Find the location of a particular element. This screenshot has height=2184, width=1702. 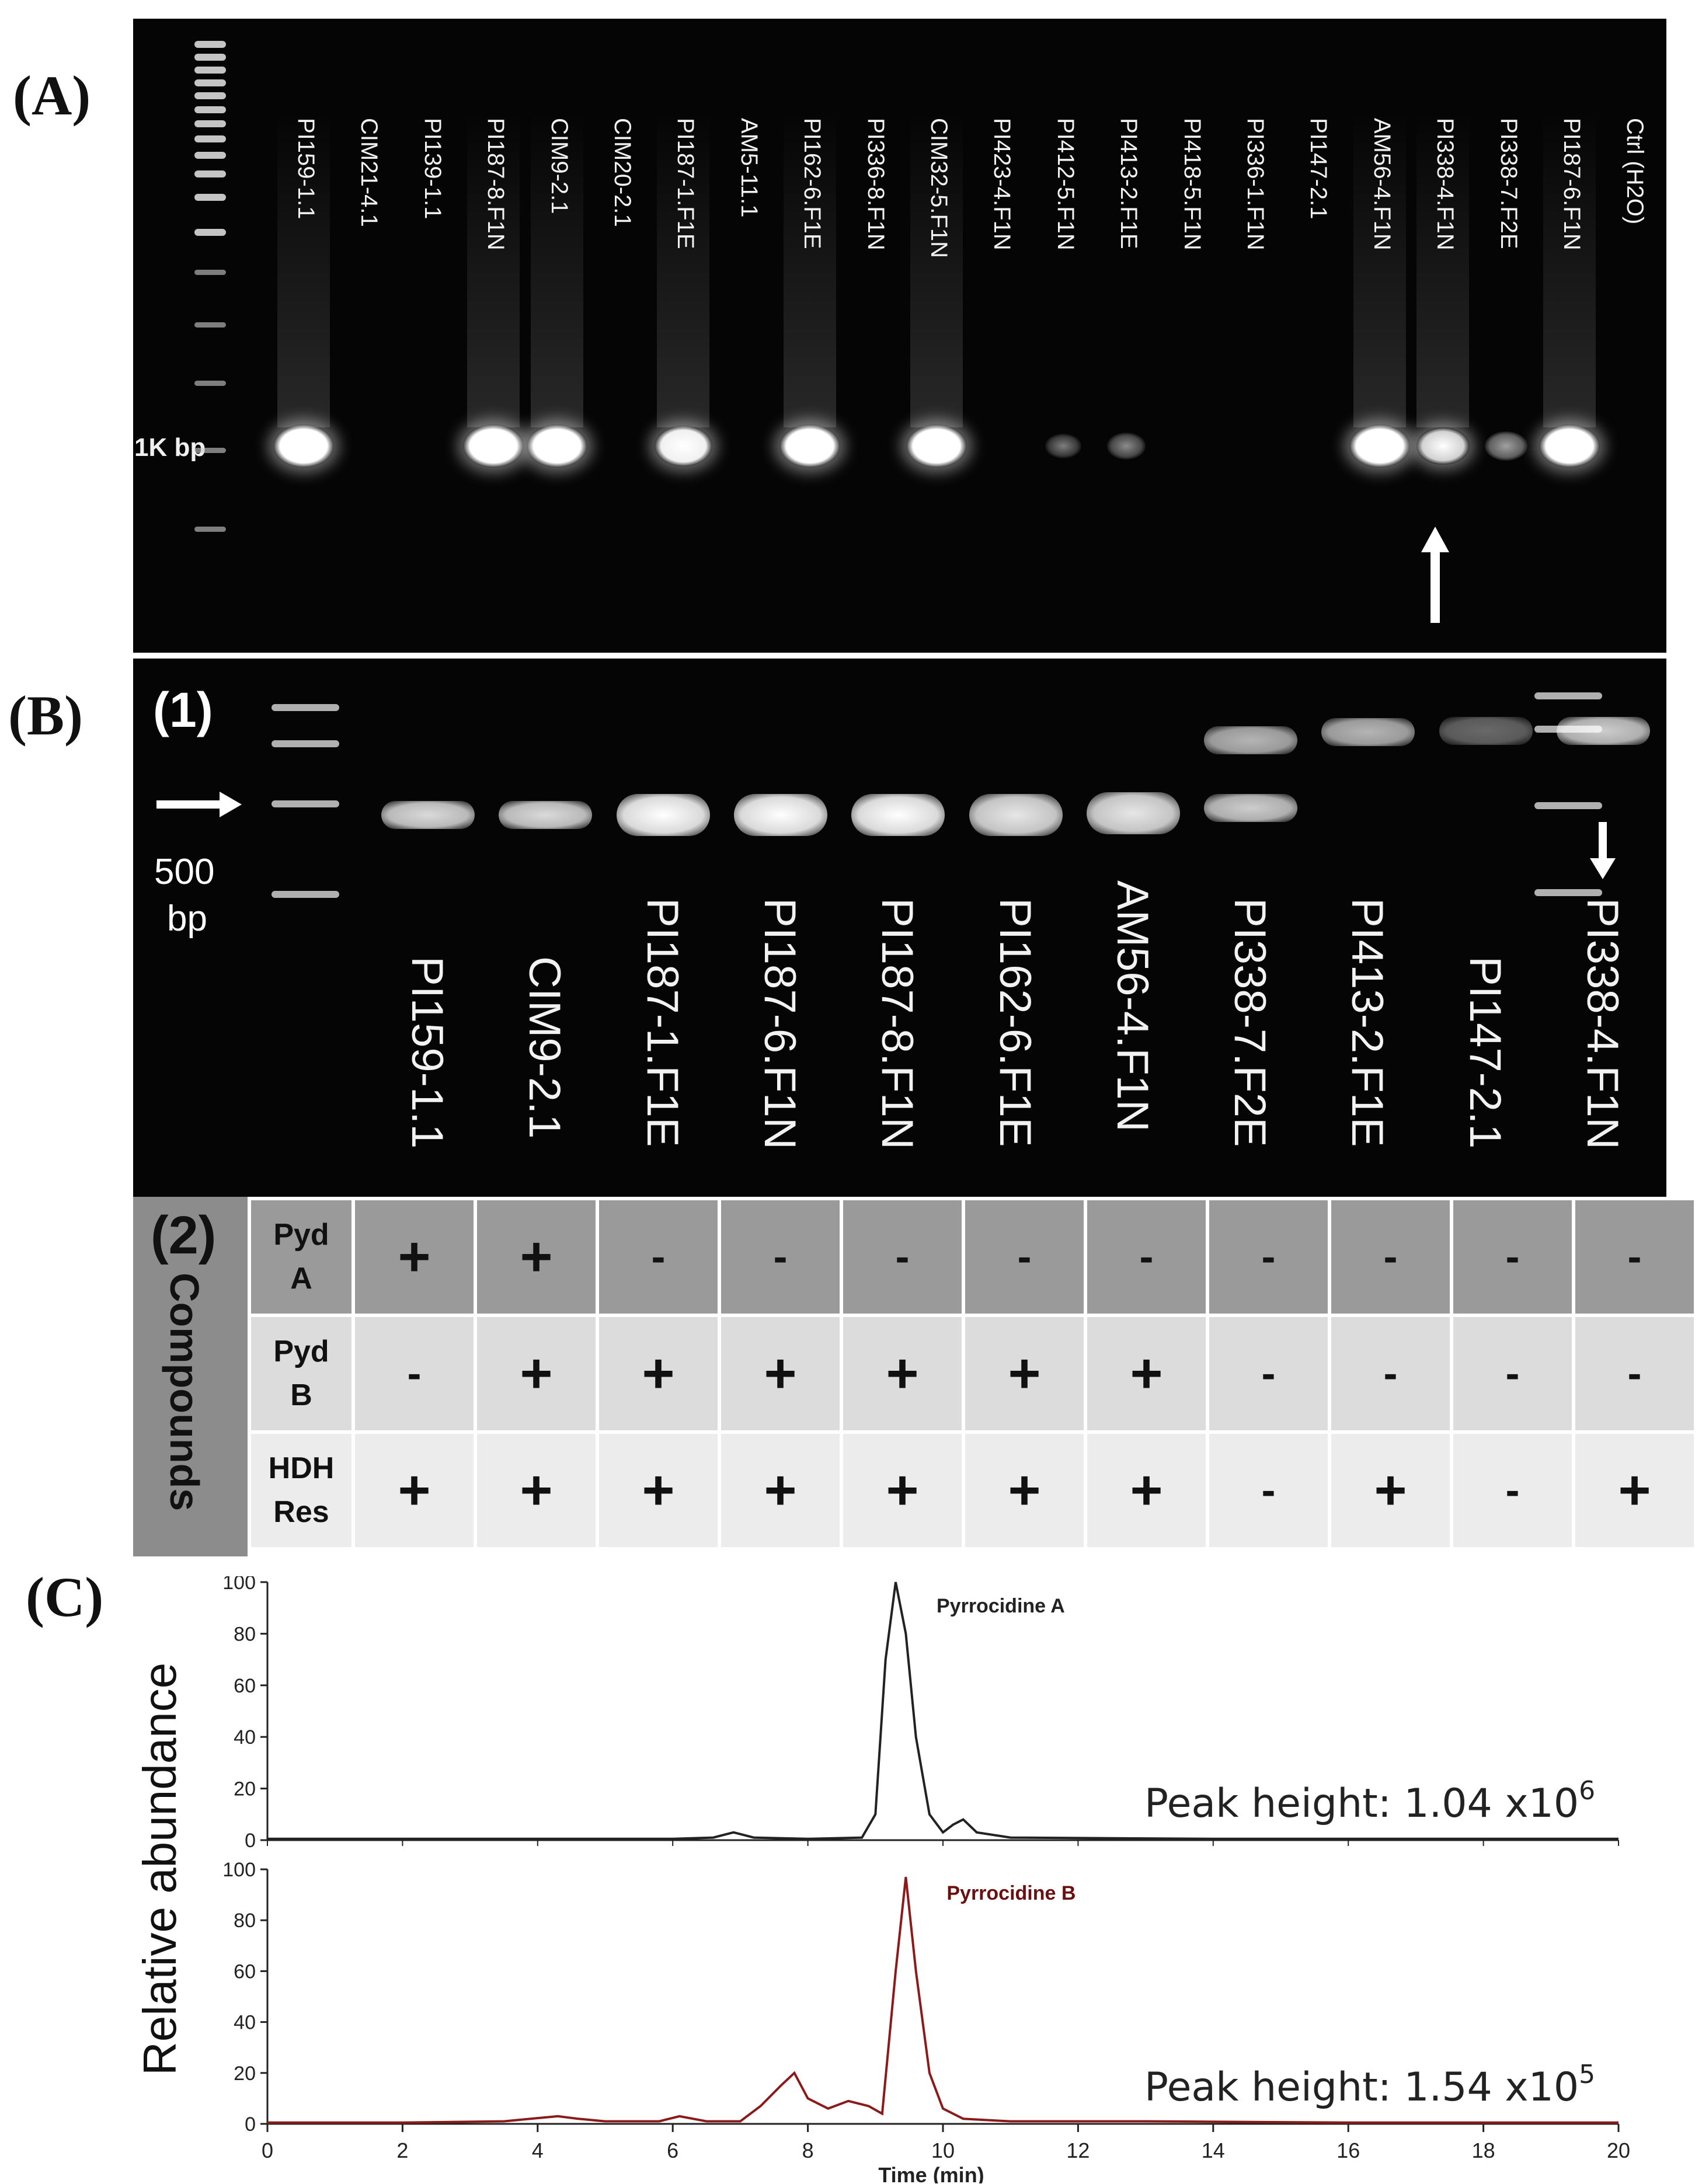

compound-name-line: Res is located at coordinates (301, 1512).